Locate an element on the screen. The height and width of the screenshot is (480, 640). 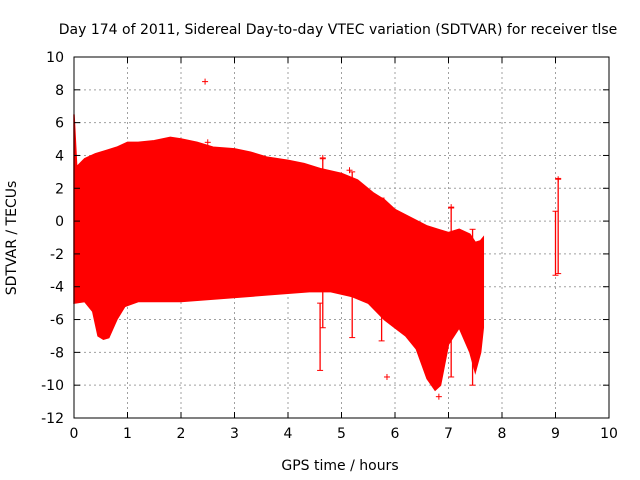
x-tick-label: 1 is located at coordinates (127, 434).